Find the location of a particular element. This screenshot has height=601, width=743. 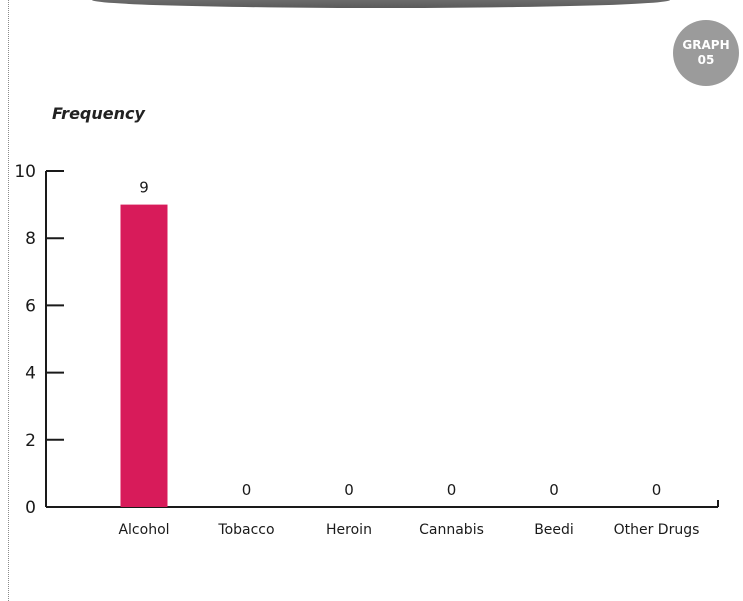

left-dotted-border is located at coordinates (8, 300).